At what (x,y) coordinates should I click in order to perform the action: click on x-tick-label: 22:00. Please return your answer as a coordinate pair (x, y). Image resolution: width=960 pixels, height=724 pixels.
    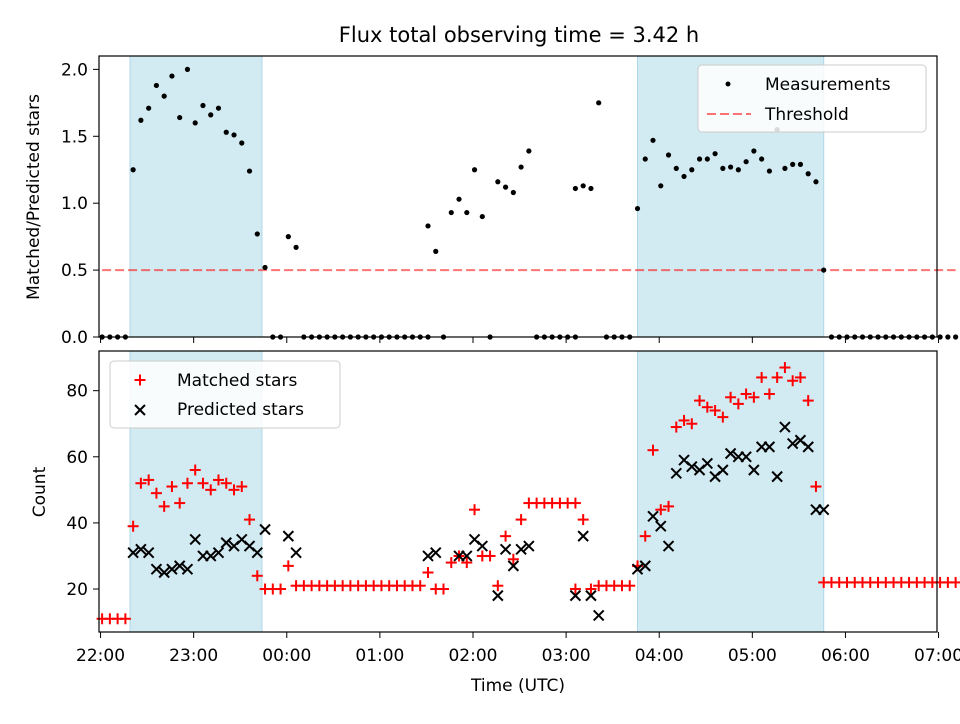
    Looking at the image, I should click on (100, 656).